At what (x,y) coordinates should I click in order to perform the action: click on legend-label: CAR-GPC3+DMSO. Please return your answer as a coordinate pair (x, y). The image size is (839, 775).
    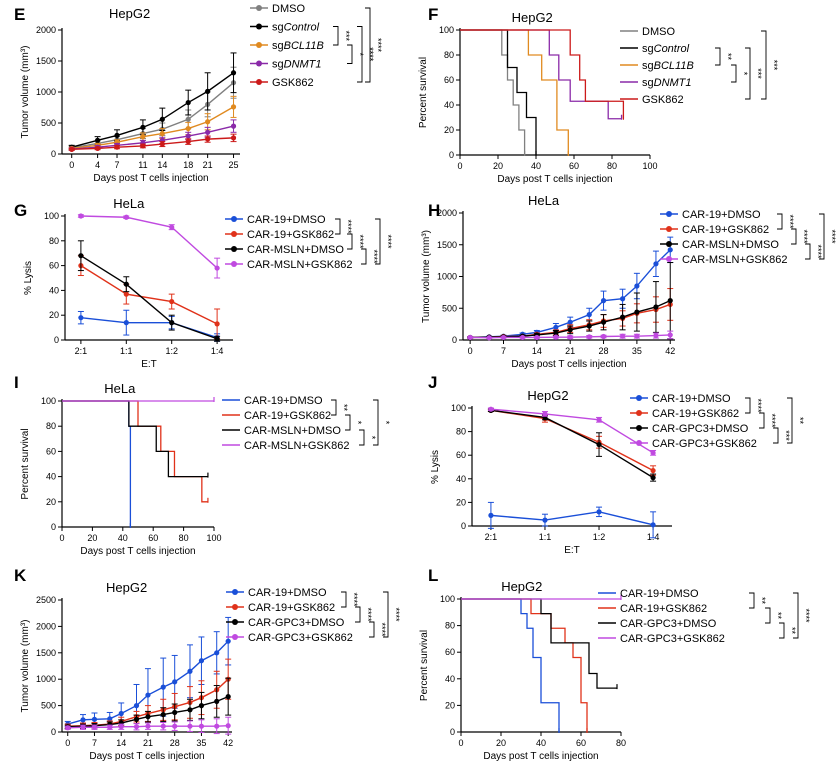
    Looking at the image, I should click on (700, 429).